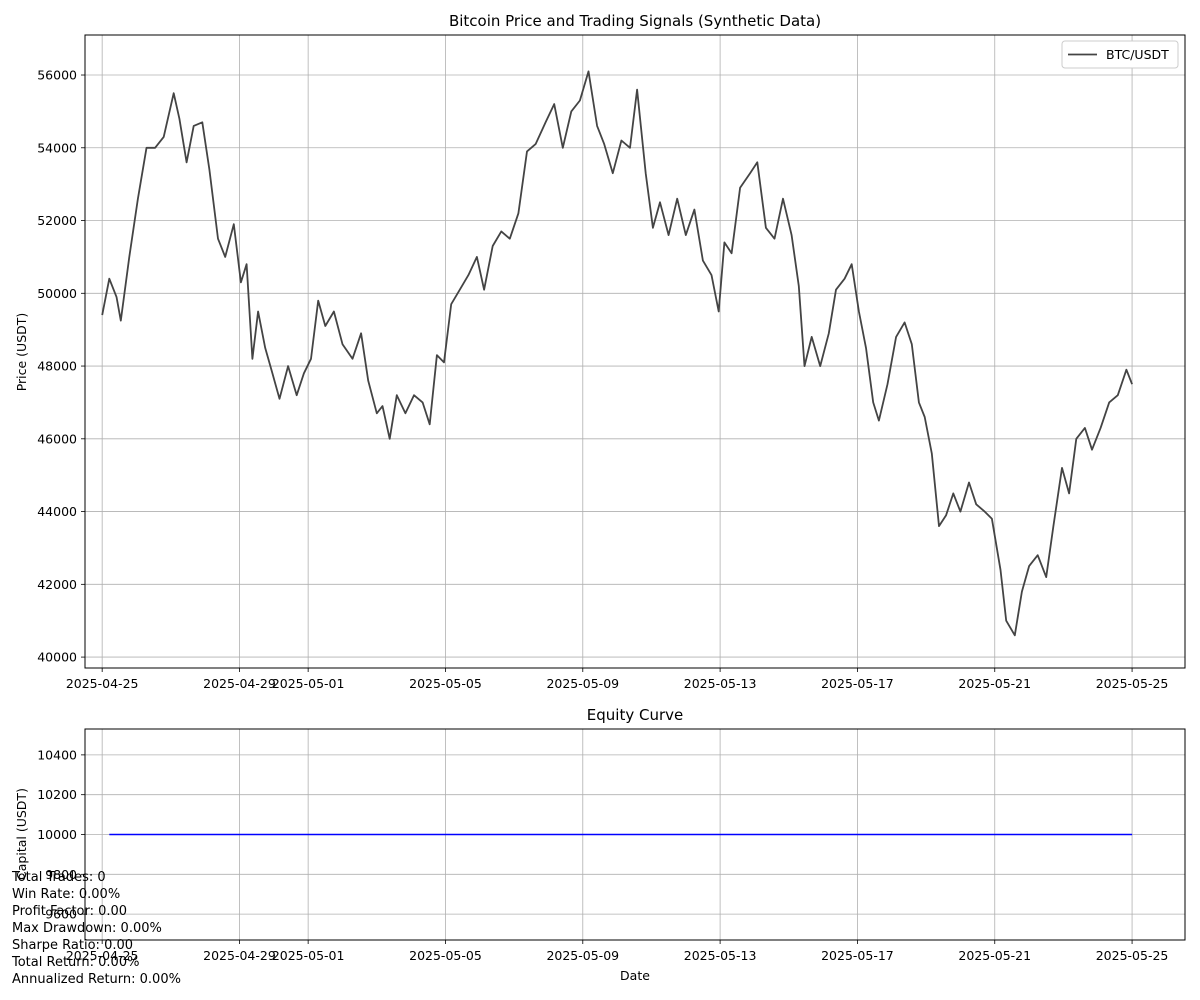 Image resolution: width=1200 pixels, height=1000 pixels. I want to click on y-tick-label: 10400, so click(57, 754).